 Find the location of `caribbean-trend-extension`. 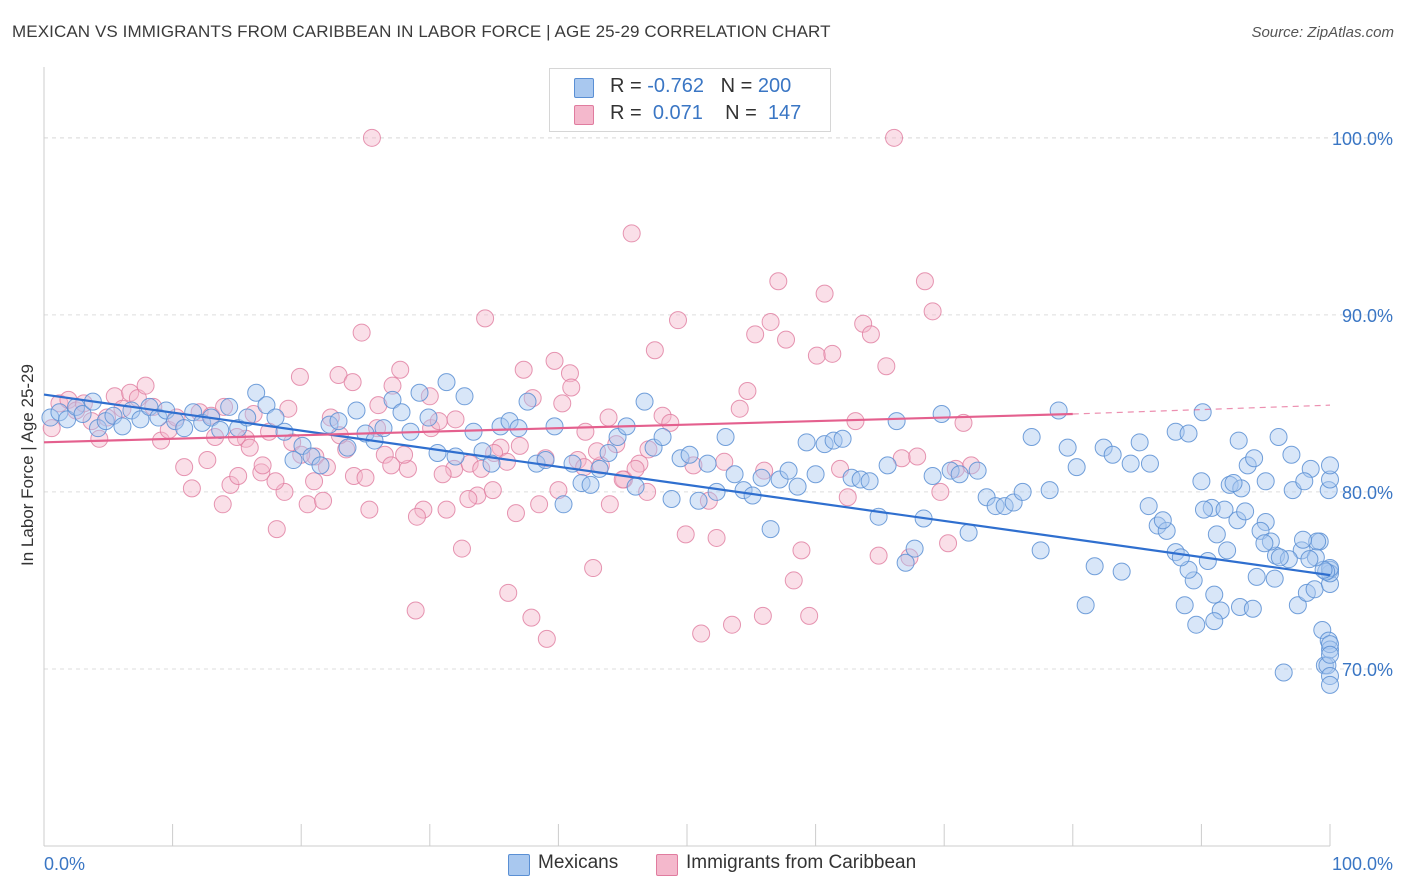

caribbean-trend-extension is located at coordinates (1201, 409).